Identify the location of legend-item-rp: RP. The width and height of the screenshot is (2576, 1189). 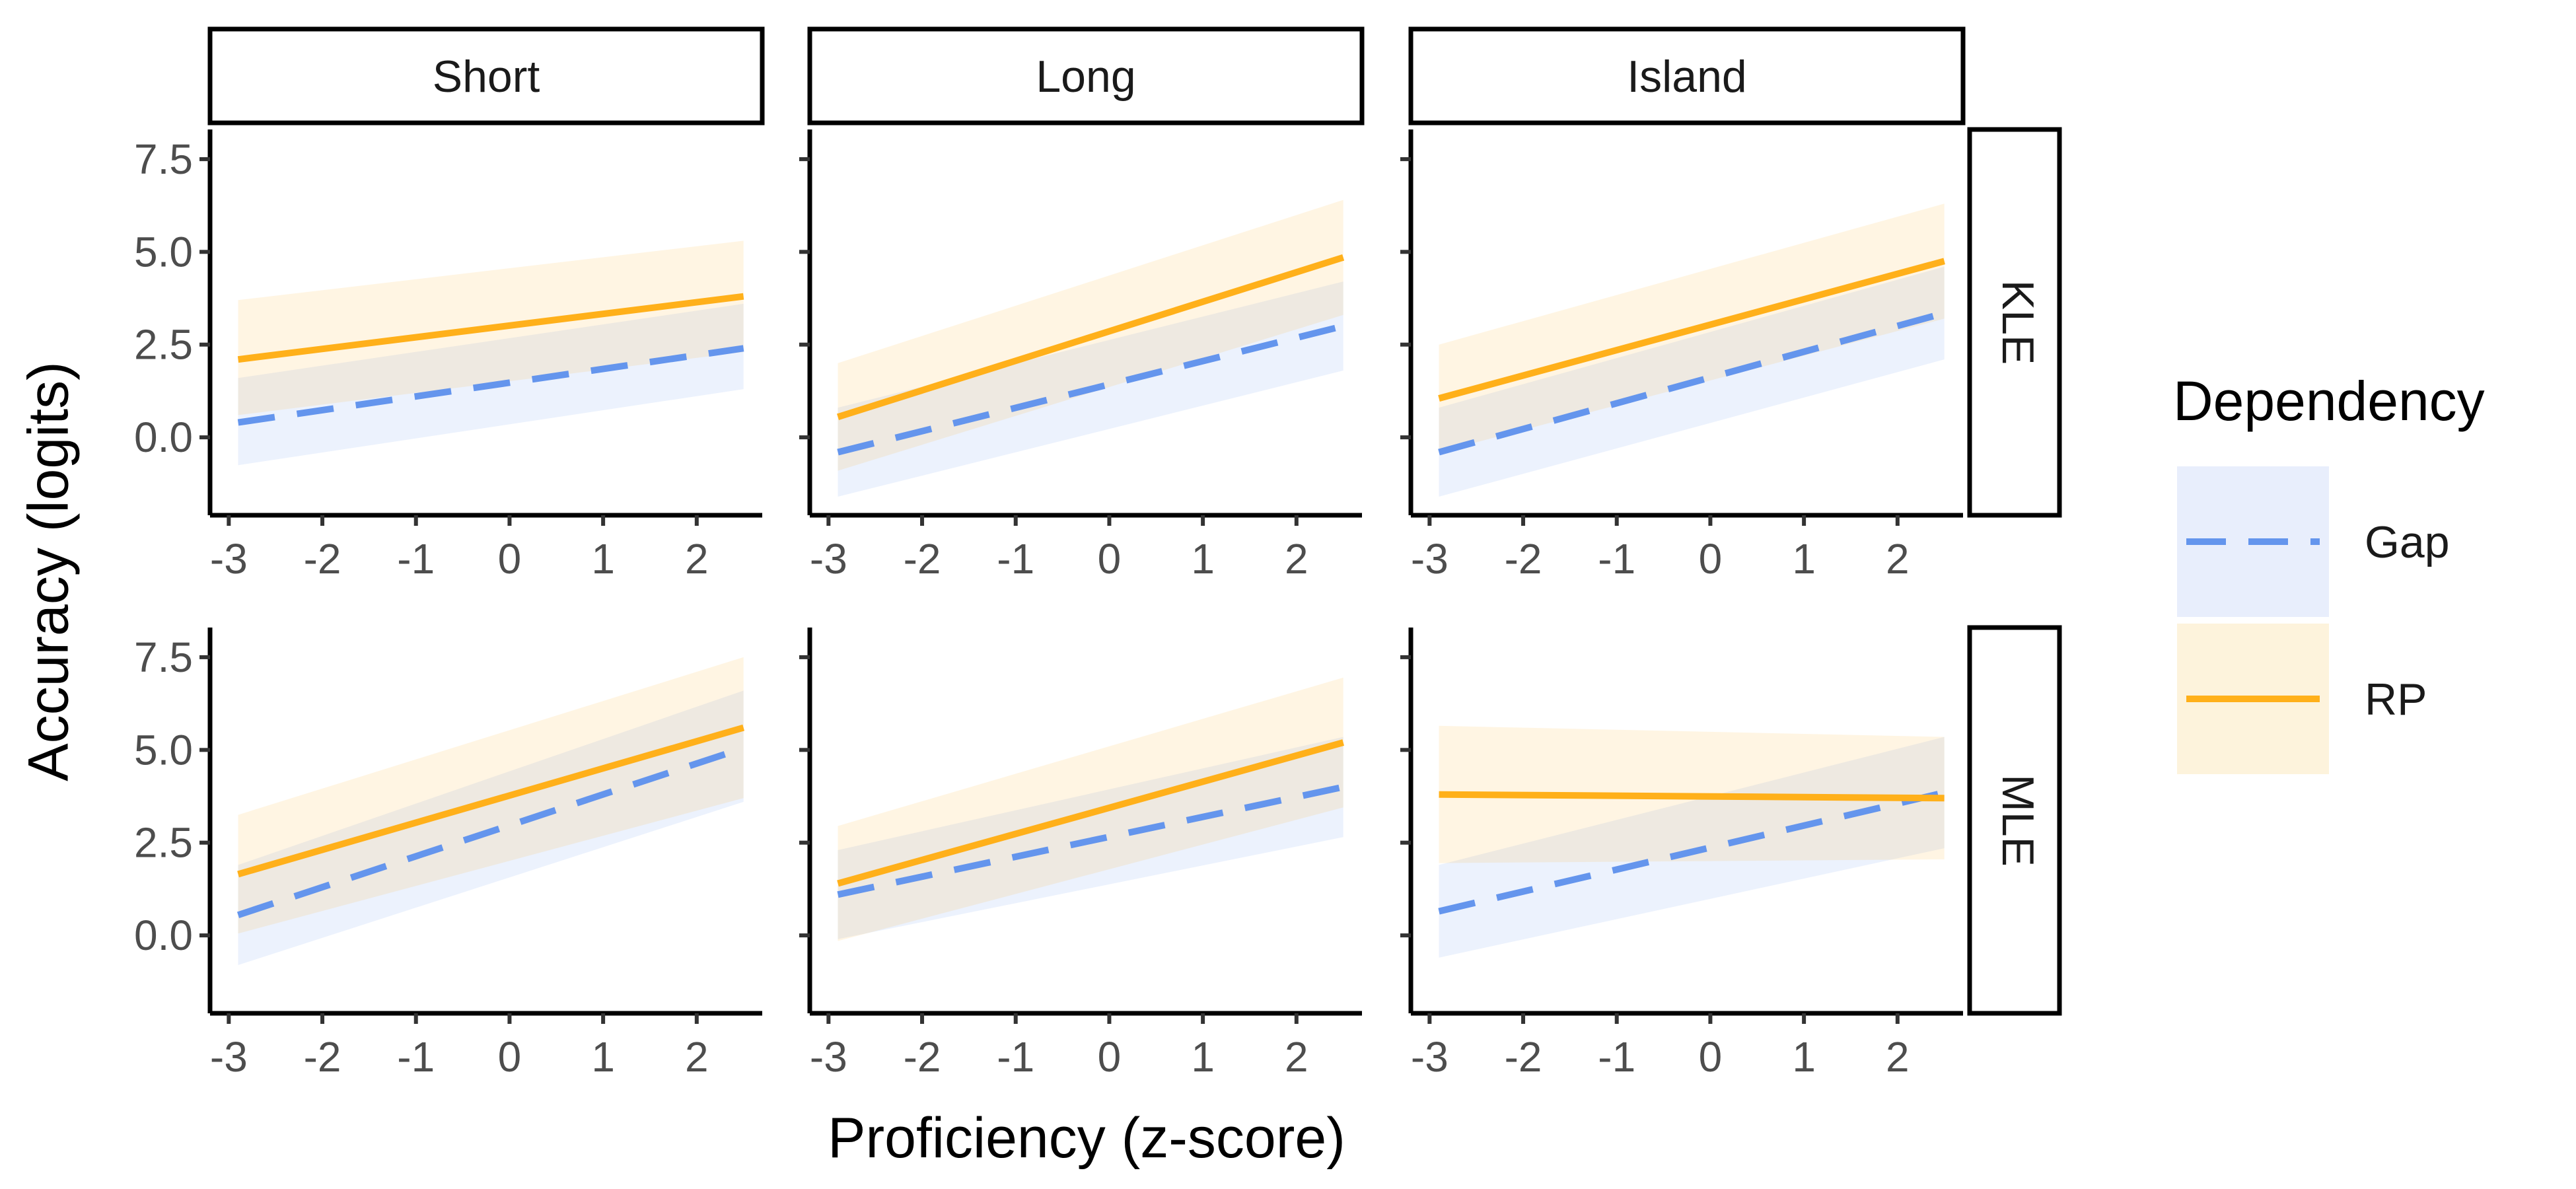
(2302, 699).